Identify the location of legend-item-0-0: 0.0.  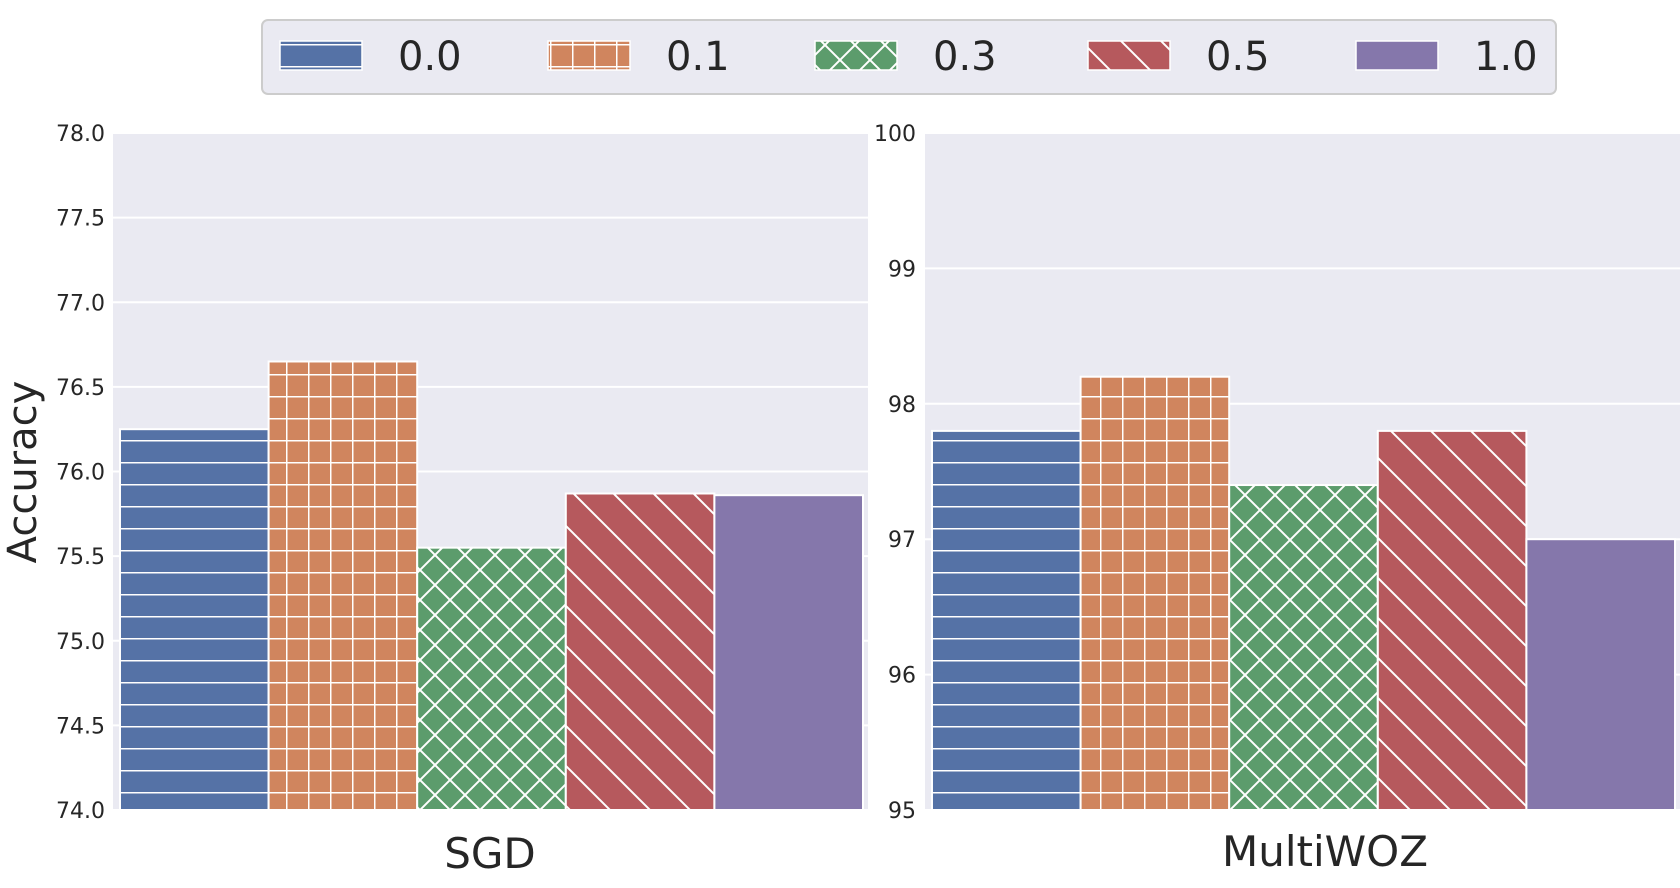
(370, 57).